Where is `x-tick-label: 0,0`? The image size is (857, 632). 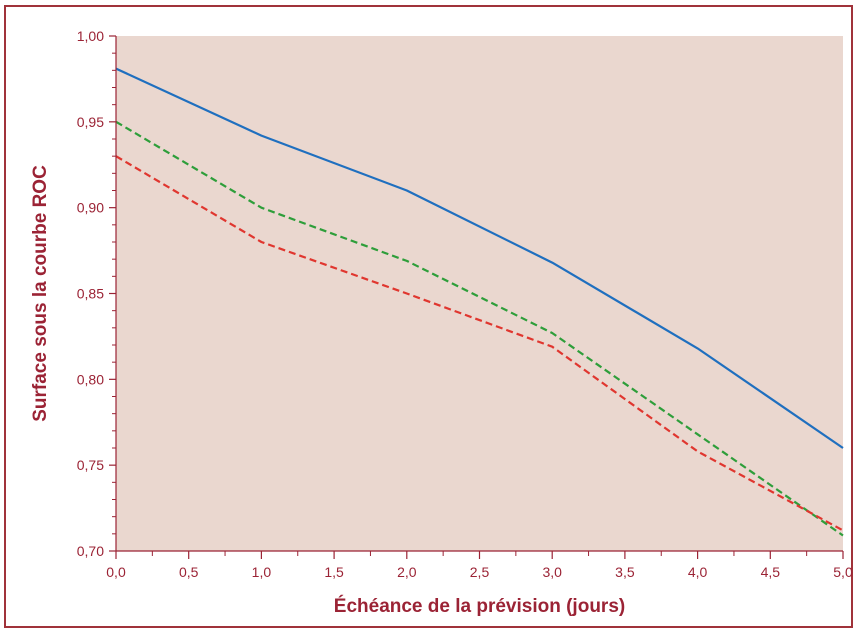
x-tick-label: 0,0 is located at coordinates (116, 572).